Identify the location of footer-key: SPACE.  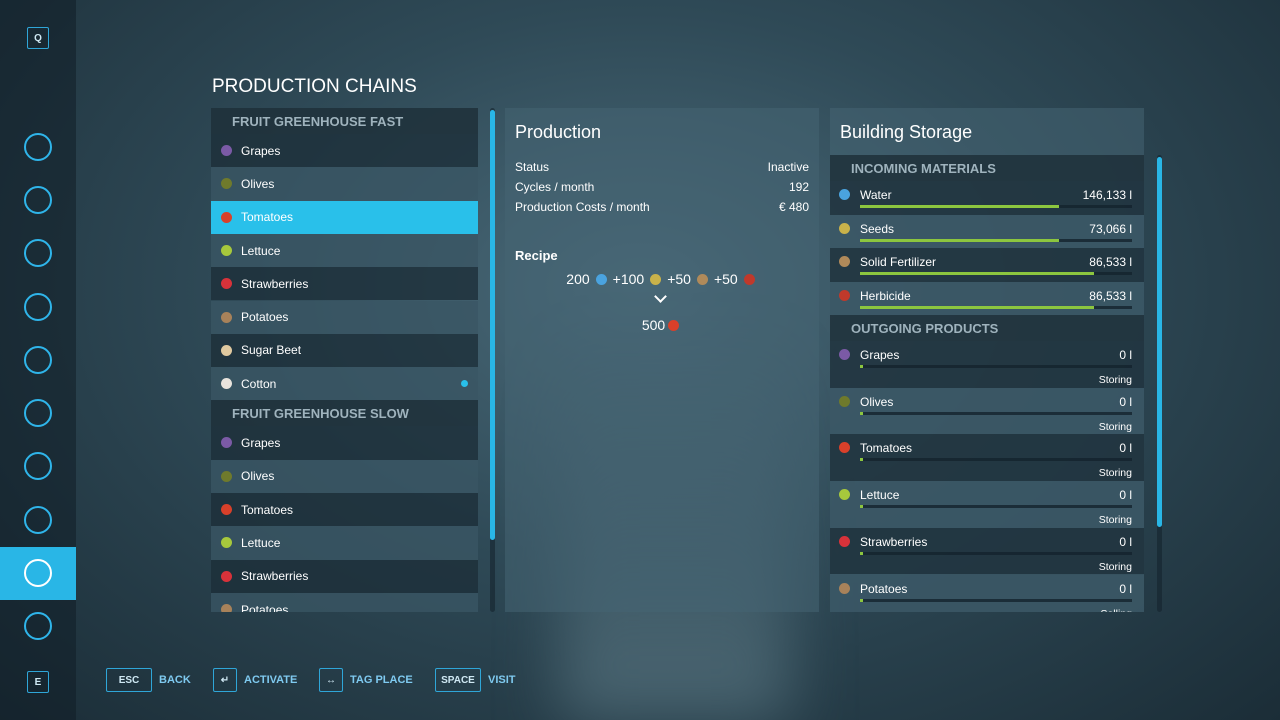
(458, 680).